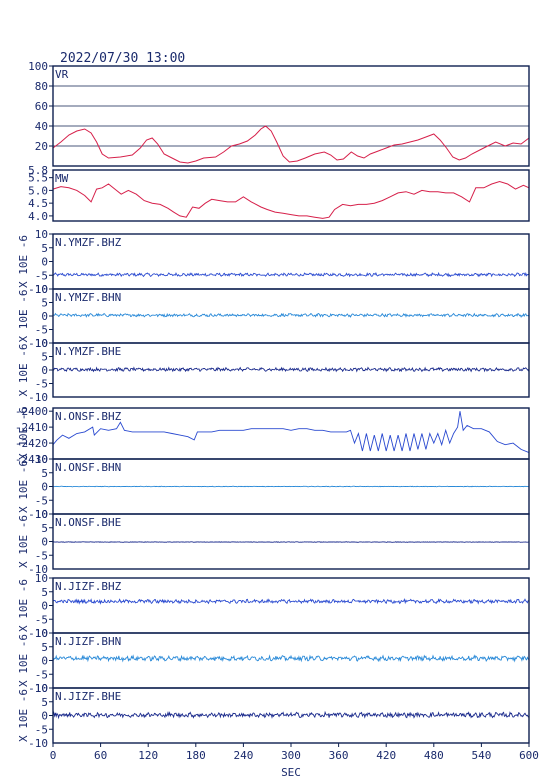 Image resolution: width=554 pixels, height=781 pixels. Describe the element at coordinates (291, 755) in the screenshot. I see `x-tick-label: 300` at that location.